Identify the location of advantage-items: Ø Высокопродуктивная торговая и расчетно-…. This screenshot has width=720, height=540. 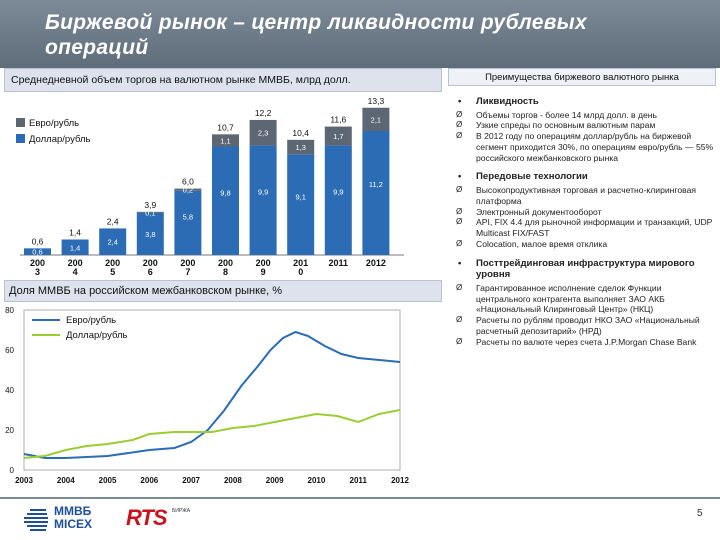
(583, 217).